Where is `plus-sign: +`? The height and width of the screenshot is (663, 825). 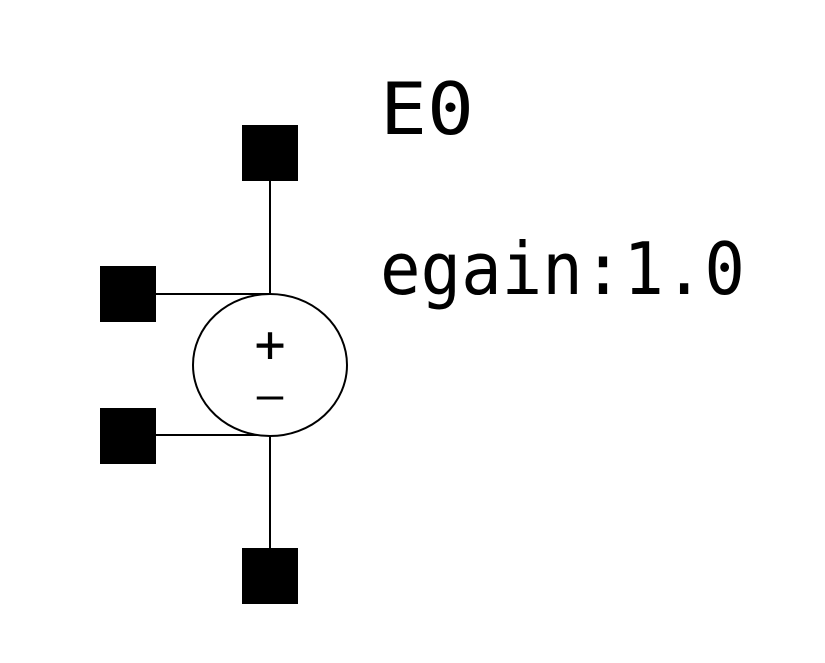
plus-sign: + is located at coordinates (269, 345).